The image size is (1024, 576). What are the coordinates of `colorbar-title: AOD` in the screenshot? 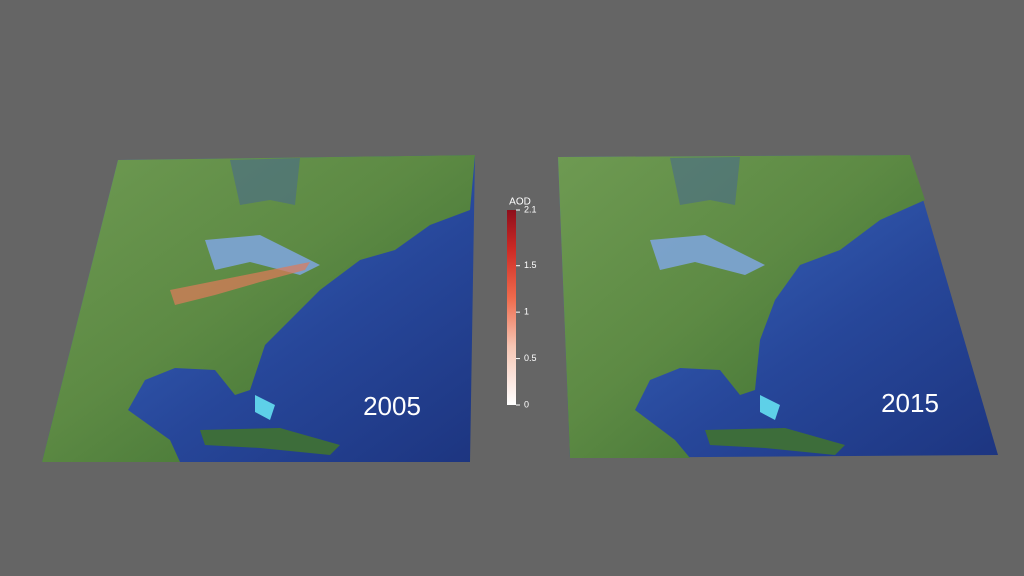 It's located at (520, 202).